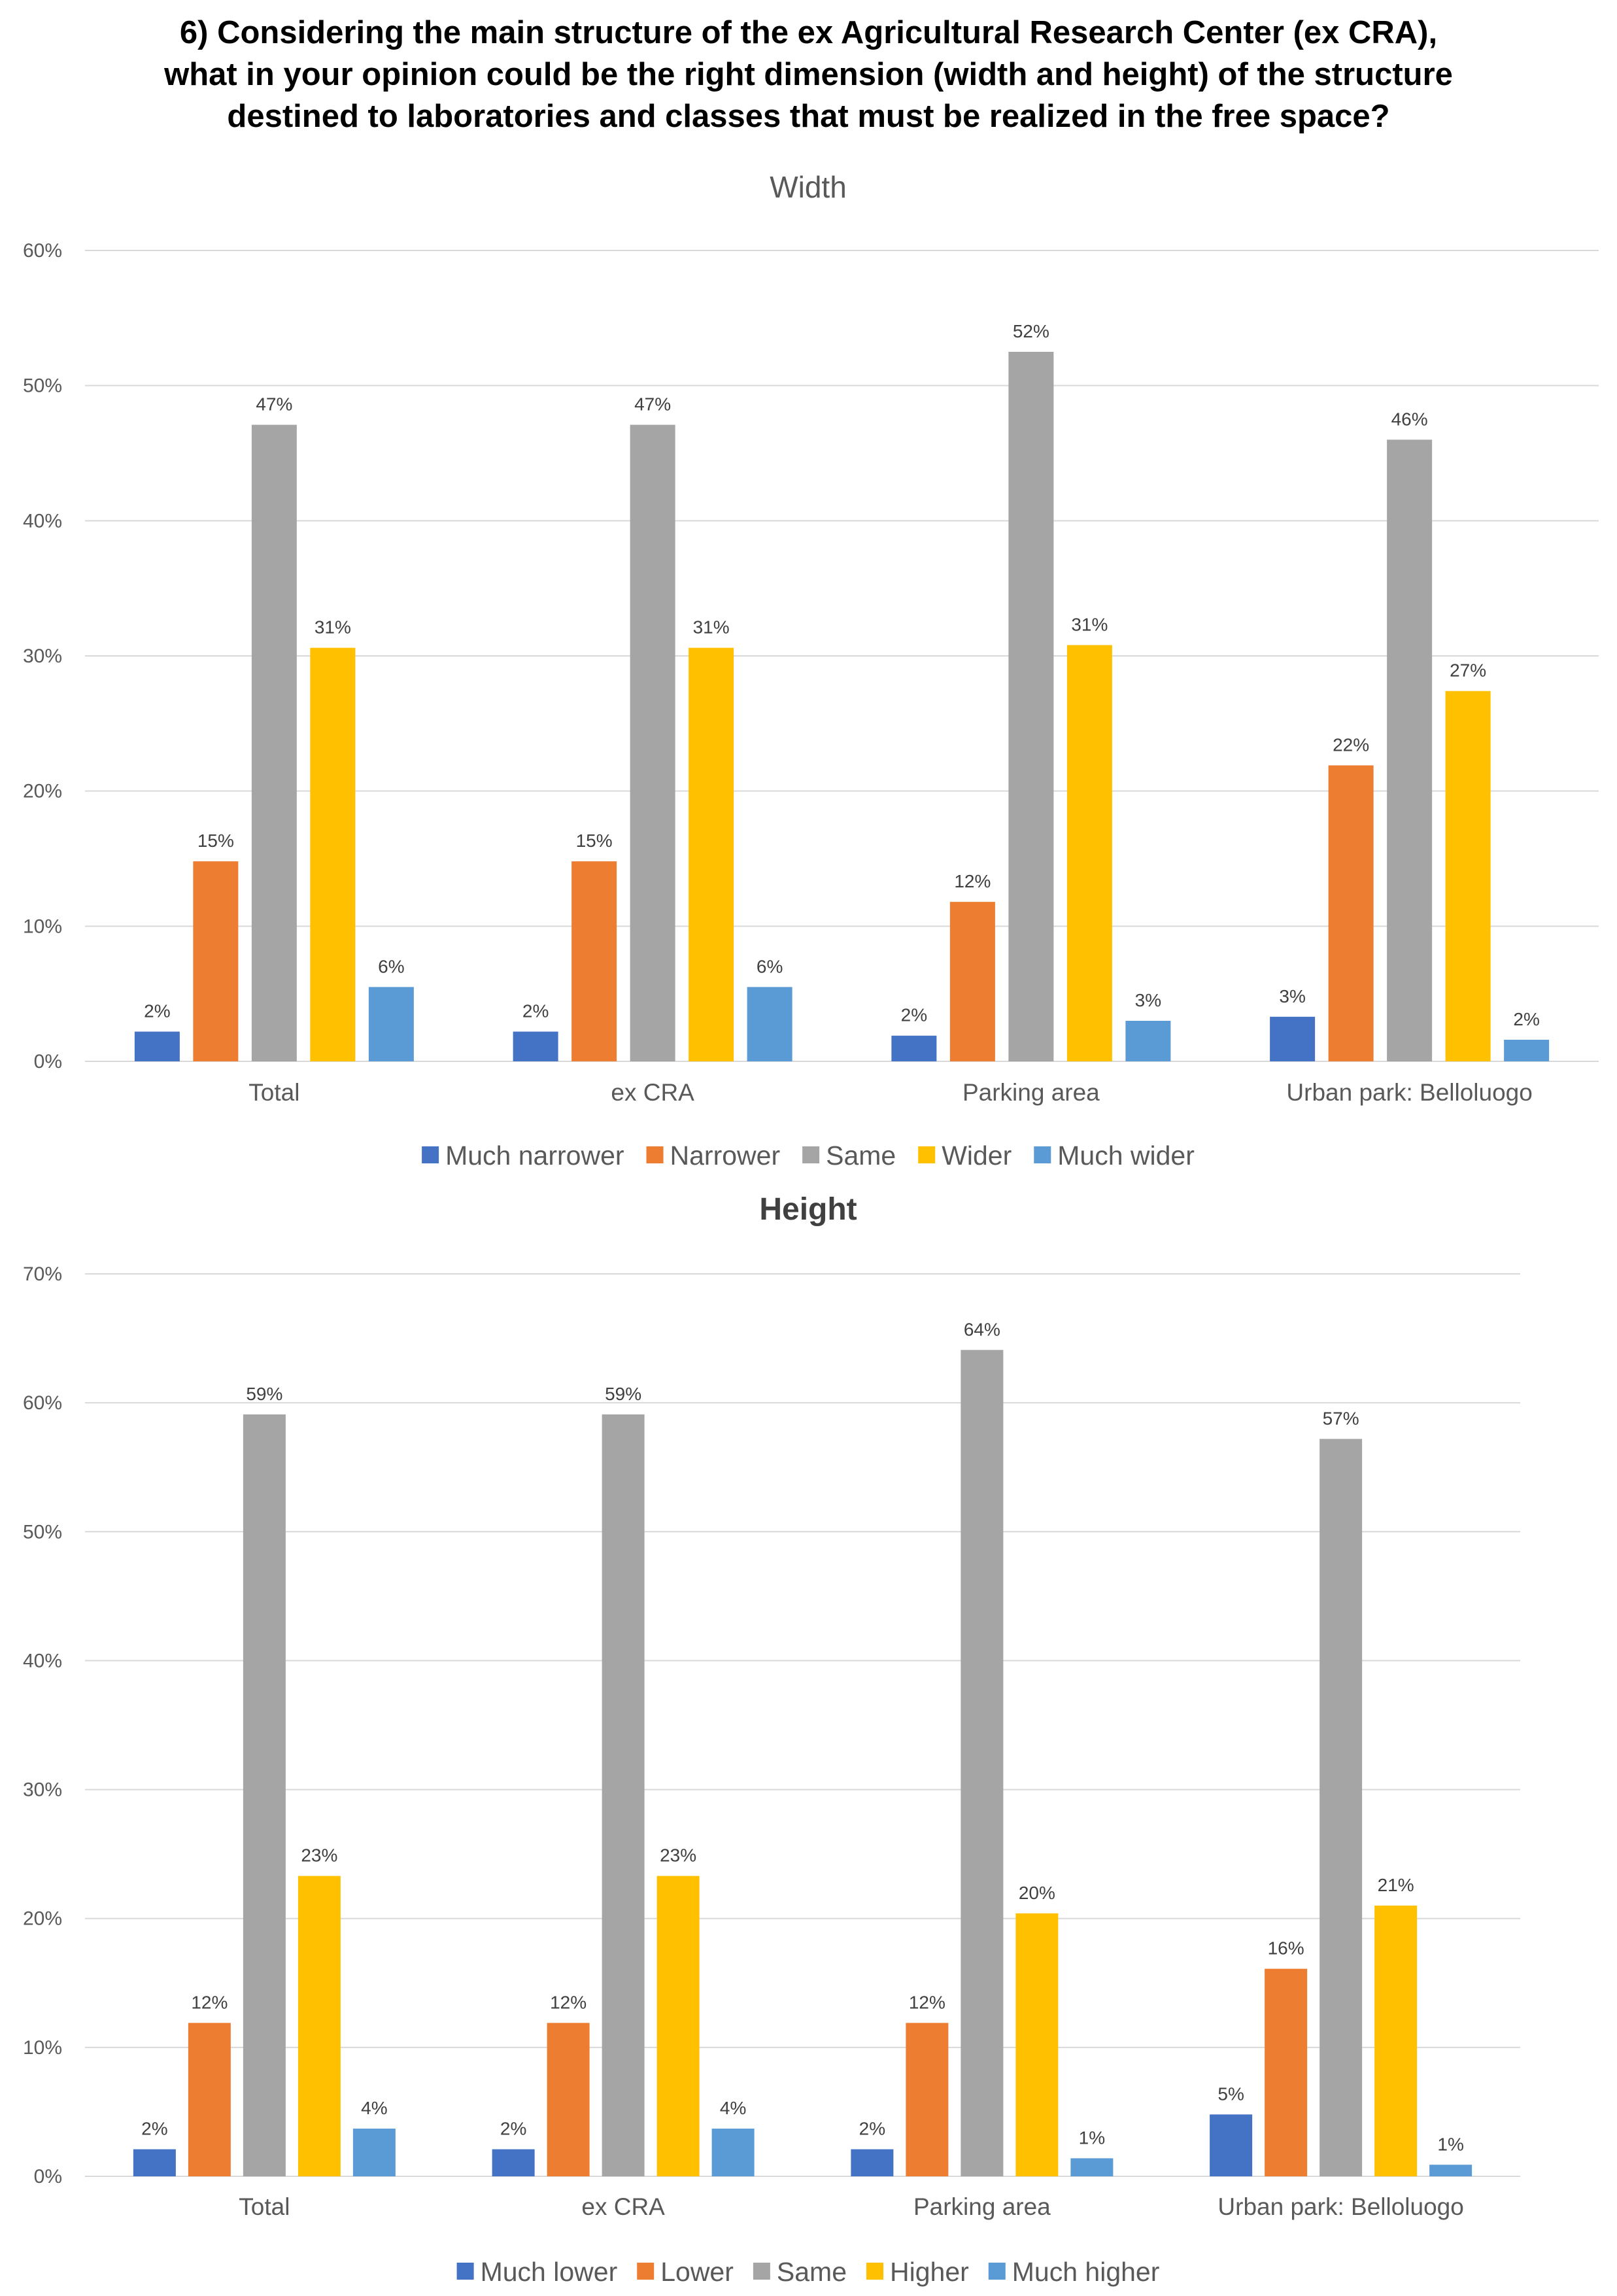 The height and width of the screenshot is (2296, 1617). Describe the element at coordinates (1468, 670) in the screenshot. I see `data-label: 27%` at that location.